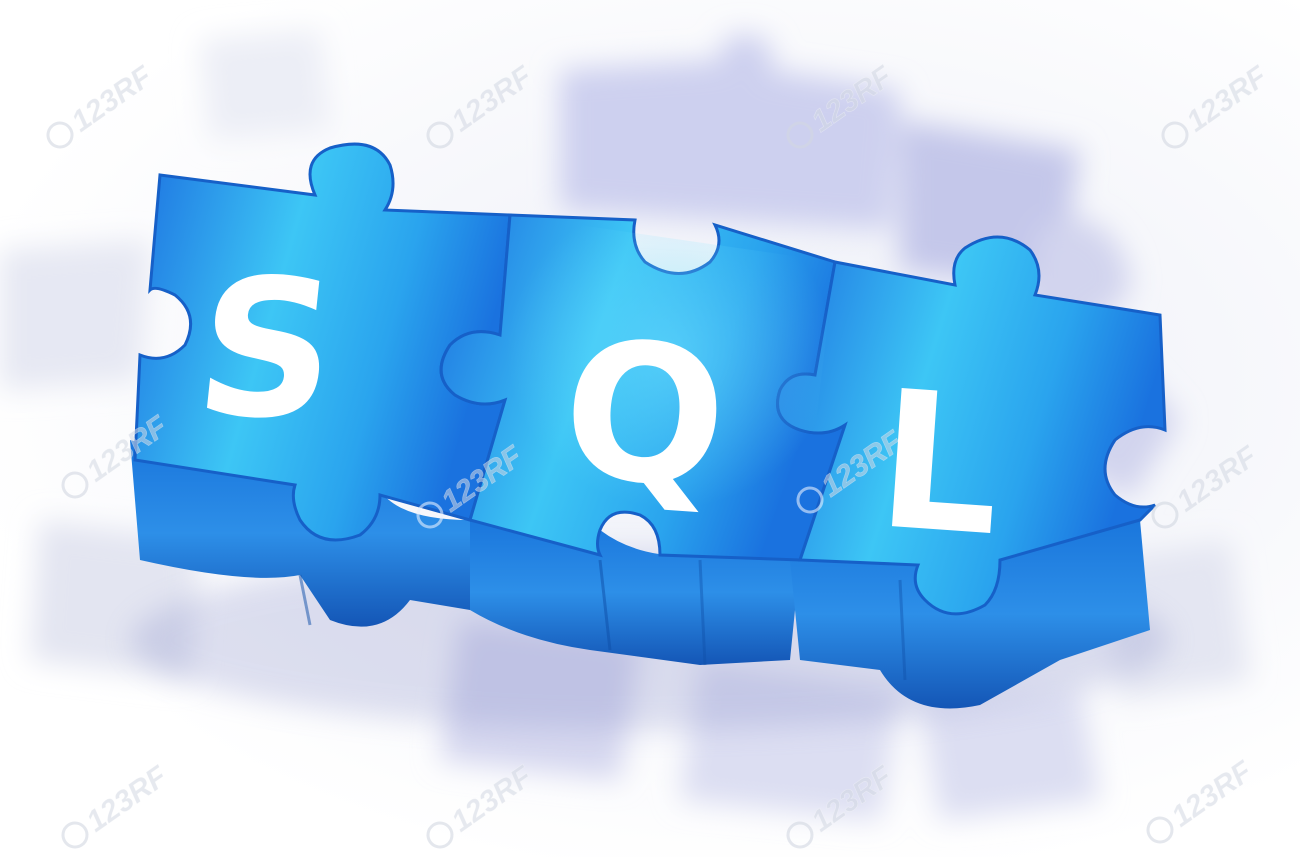 This screenshot has height=857, width=1300. Describe the element at coordinates (267, 348) in the screenshot. I see `letter-s: S` at that location.